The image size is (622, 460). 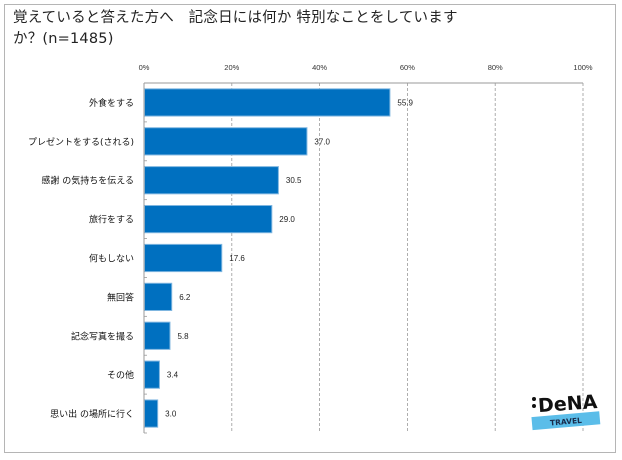 What do you see at coordinates (322, 141) in the screenshot?
I see `value-label: 37.0` at bounding box center [322, 141].